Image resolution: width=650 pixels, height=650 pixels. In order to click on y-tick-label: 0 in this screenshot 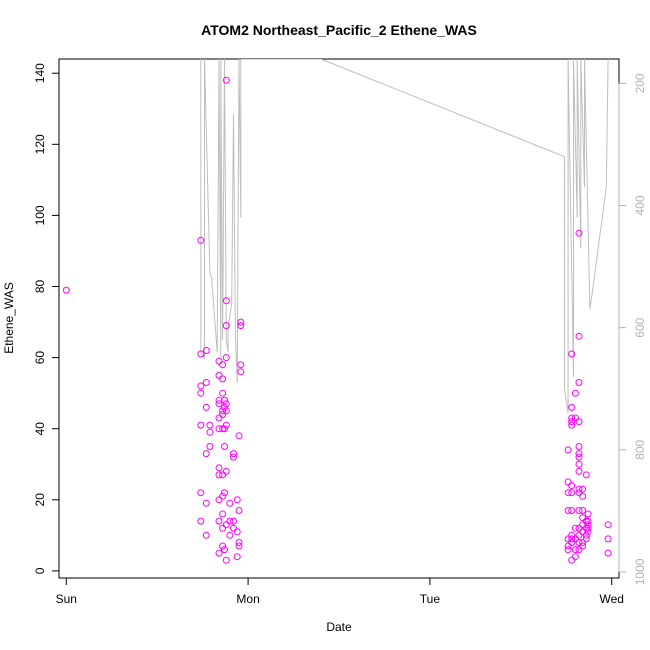, I will do `click(40, 570)`.